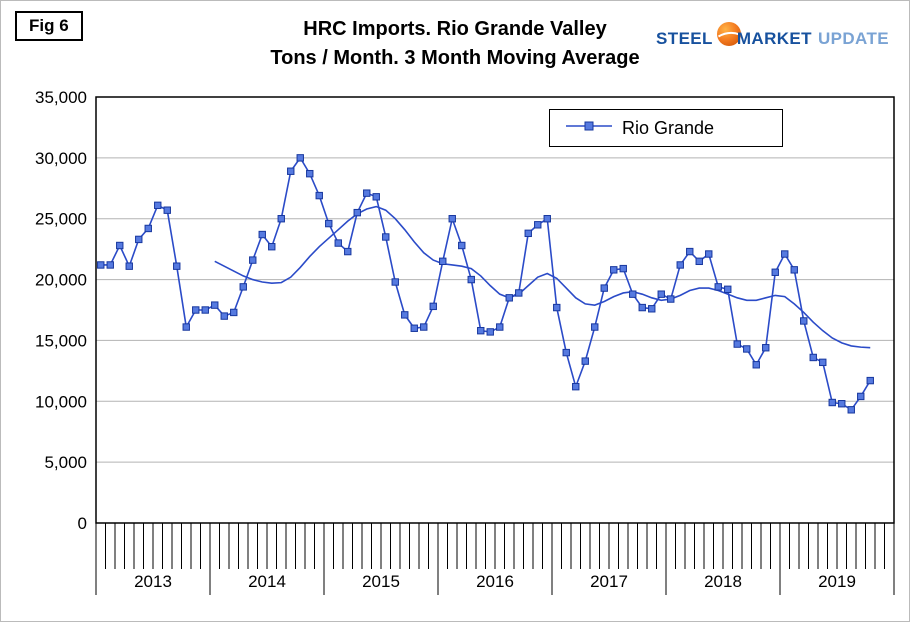 Image resolution: width=910 pixels, height=623 pixels. I want to click on svg-text: 2015, so click(381, 581).